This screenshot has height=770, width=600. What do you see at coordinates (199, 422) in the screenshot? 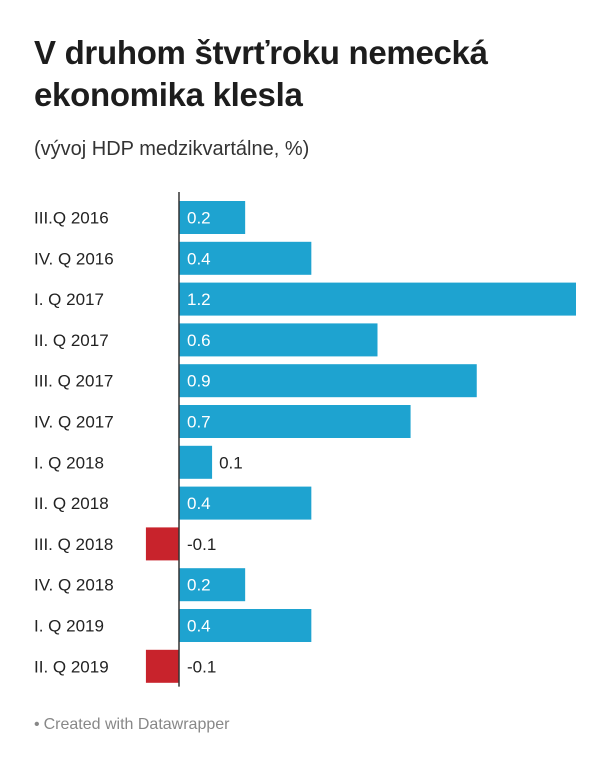
I see `value-label: 0.7` at bounding box center [199, 422].